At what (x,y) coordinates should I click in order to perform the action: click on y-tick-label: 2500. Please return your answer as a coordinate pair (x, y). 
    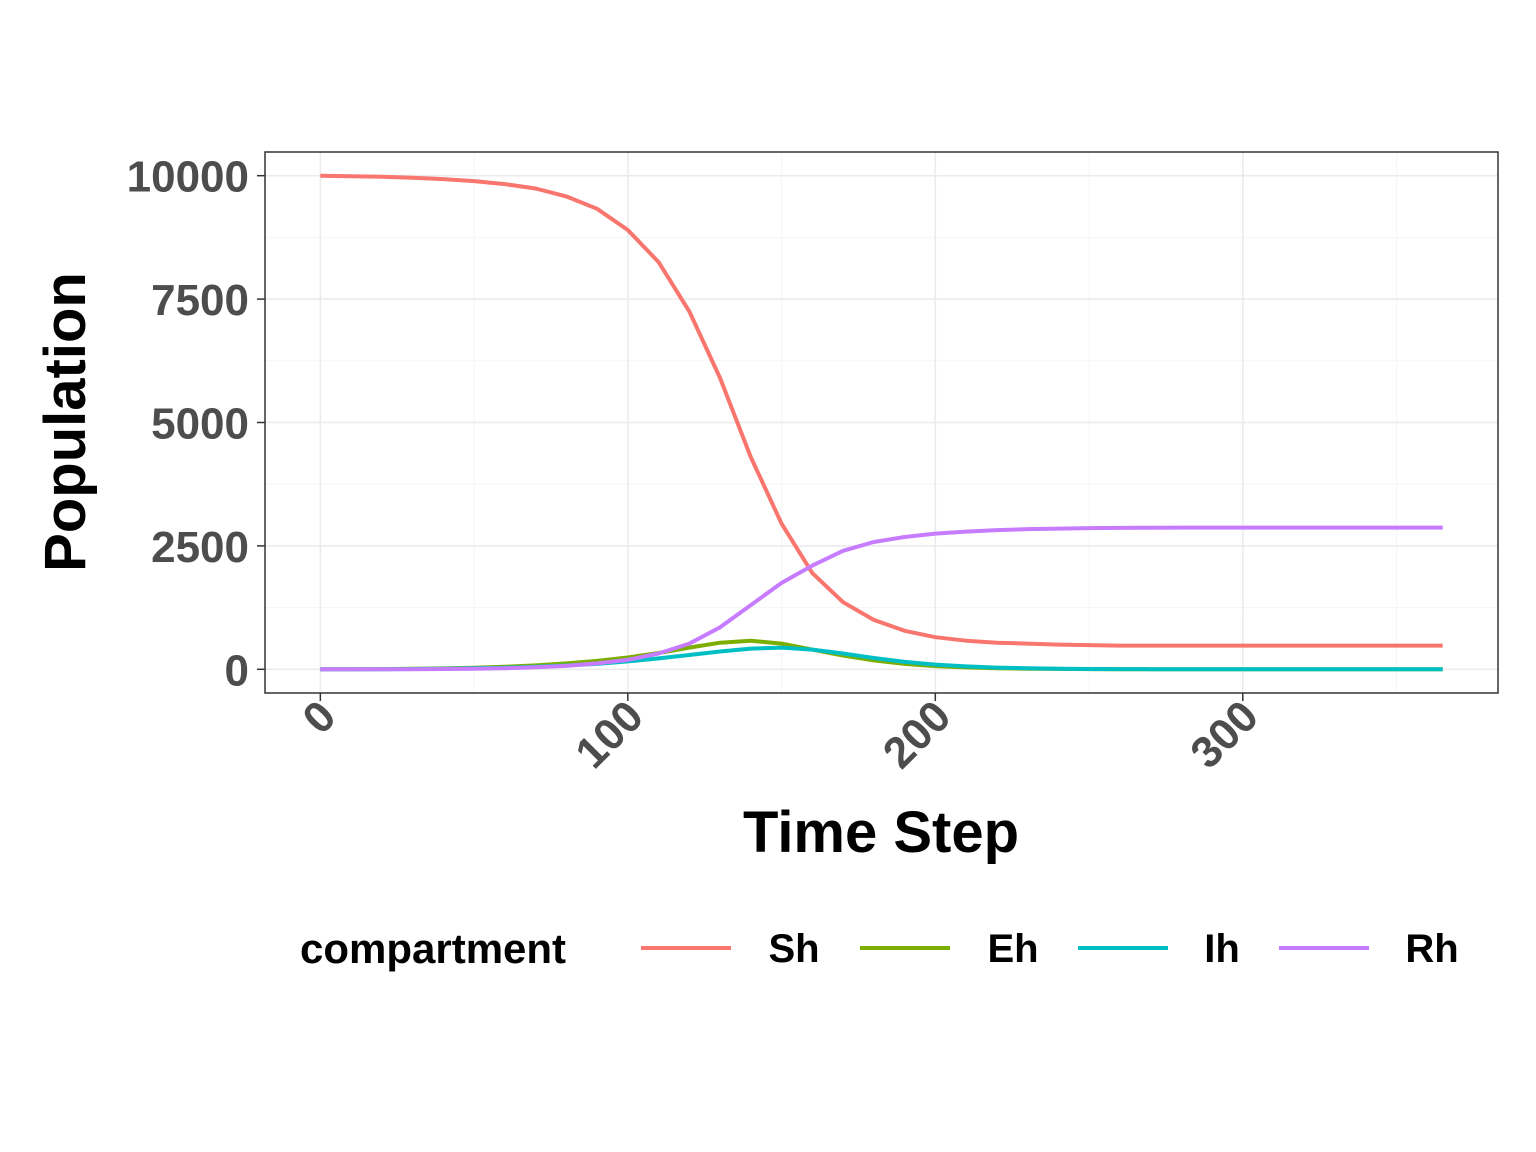
    Looking at the image, I should click on (200, 547).